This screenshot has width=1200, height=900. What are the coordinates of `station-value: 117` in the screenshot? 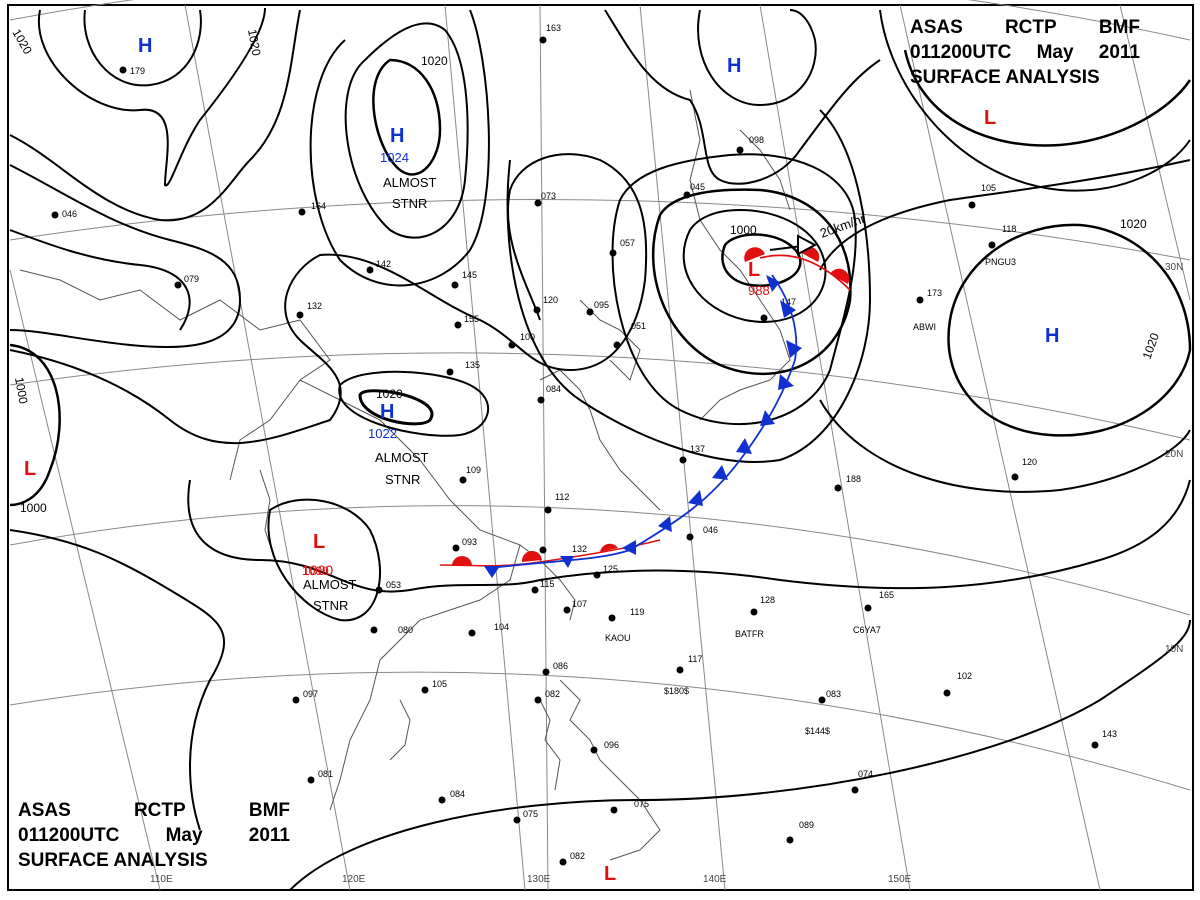 It's located at (695, 659).